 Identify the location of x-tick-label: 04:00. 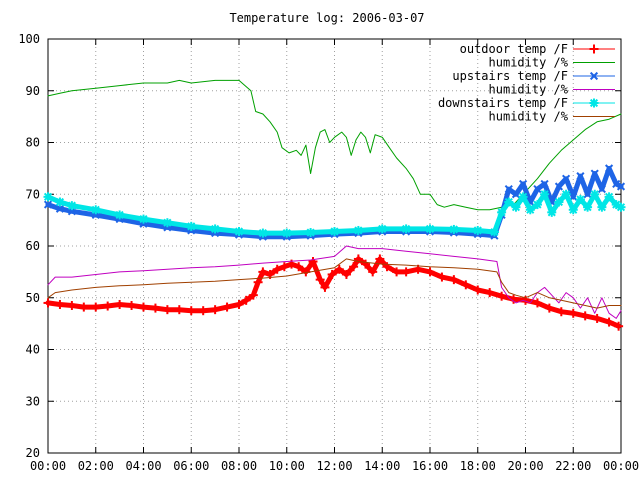
(143, 466).